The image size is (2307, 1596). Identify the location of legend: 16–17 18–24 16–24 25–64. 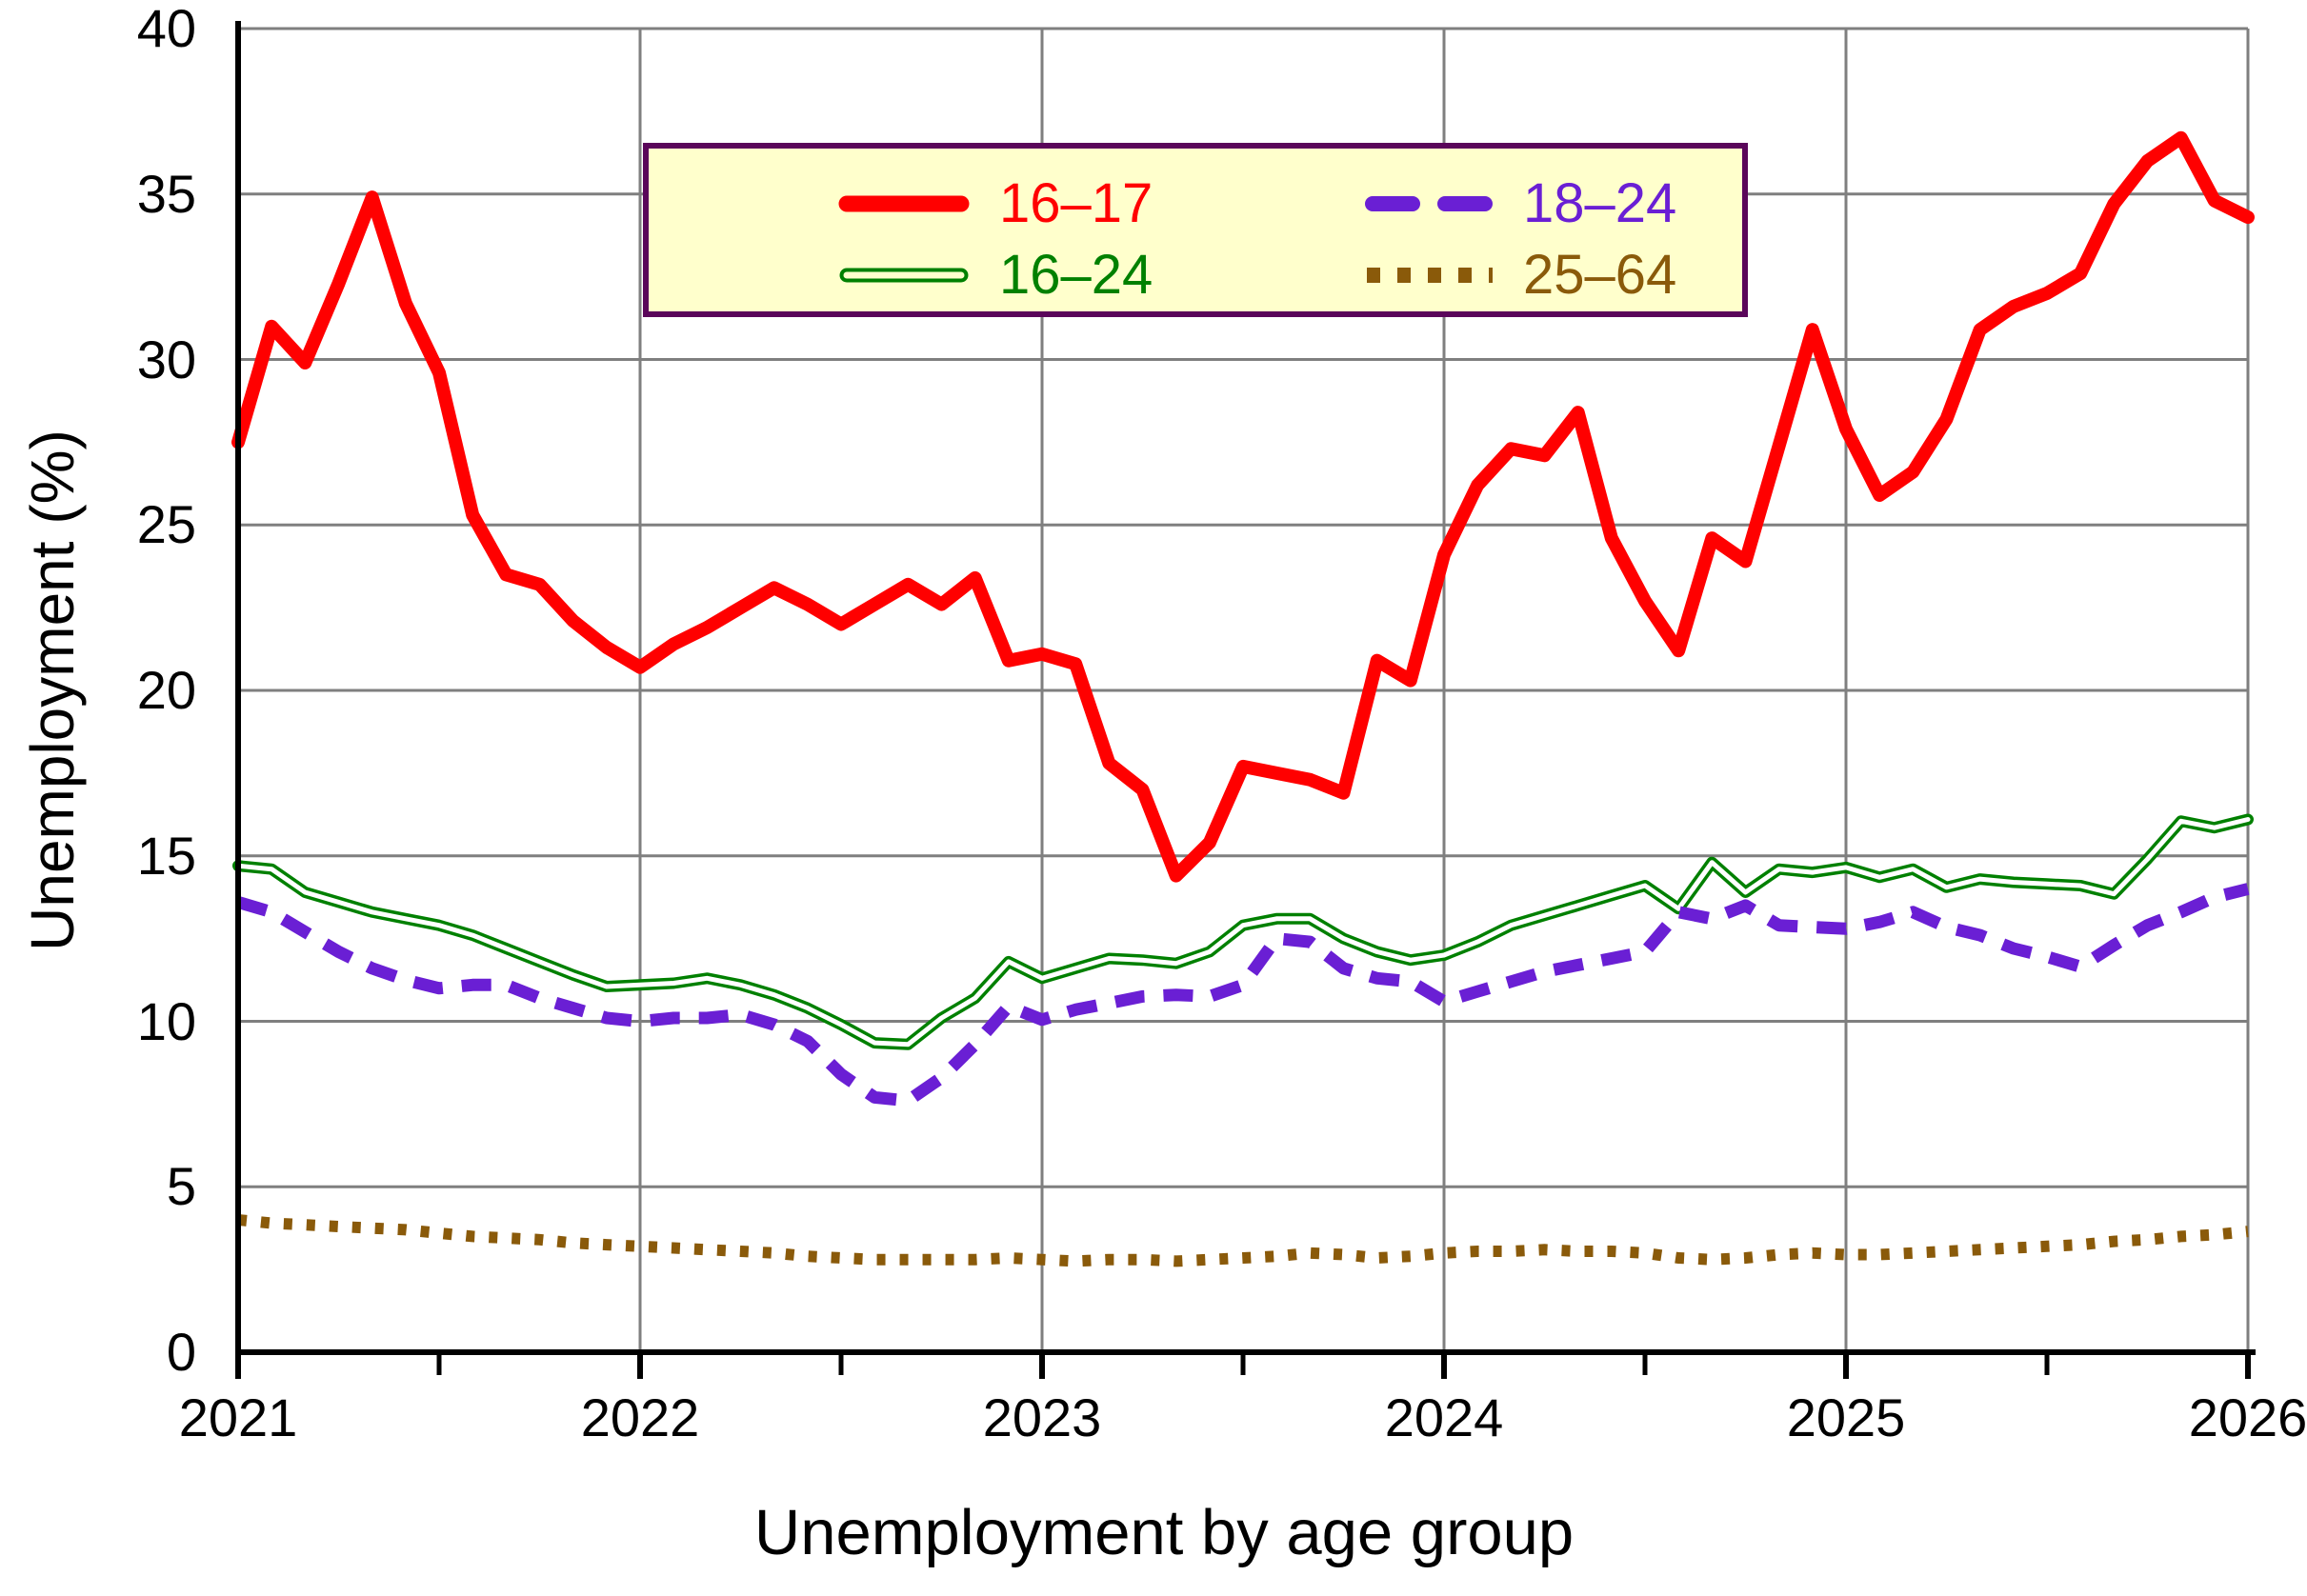
(1196, 230).